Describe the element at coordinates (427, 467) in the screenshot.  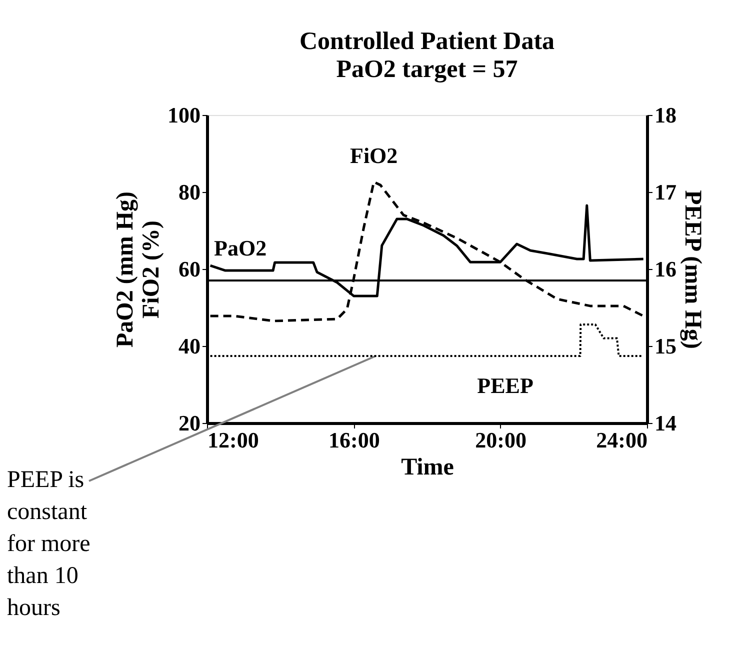
I see `x-axis-title: Time` at that location.